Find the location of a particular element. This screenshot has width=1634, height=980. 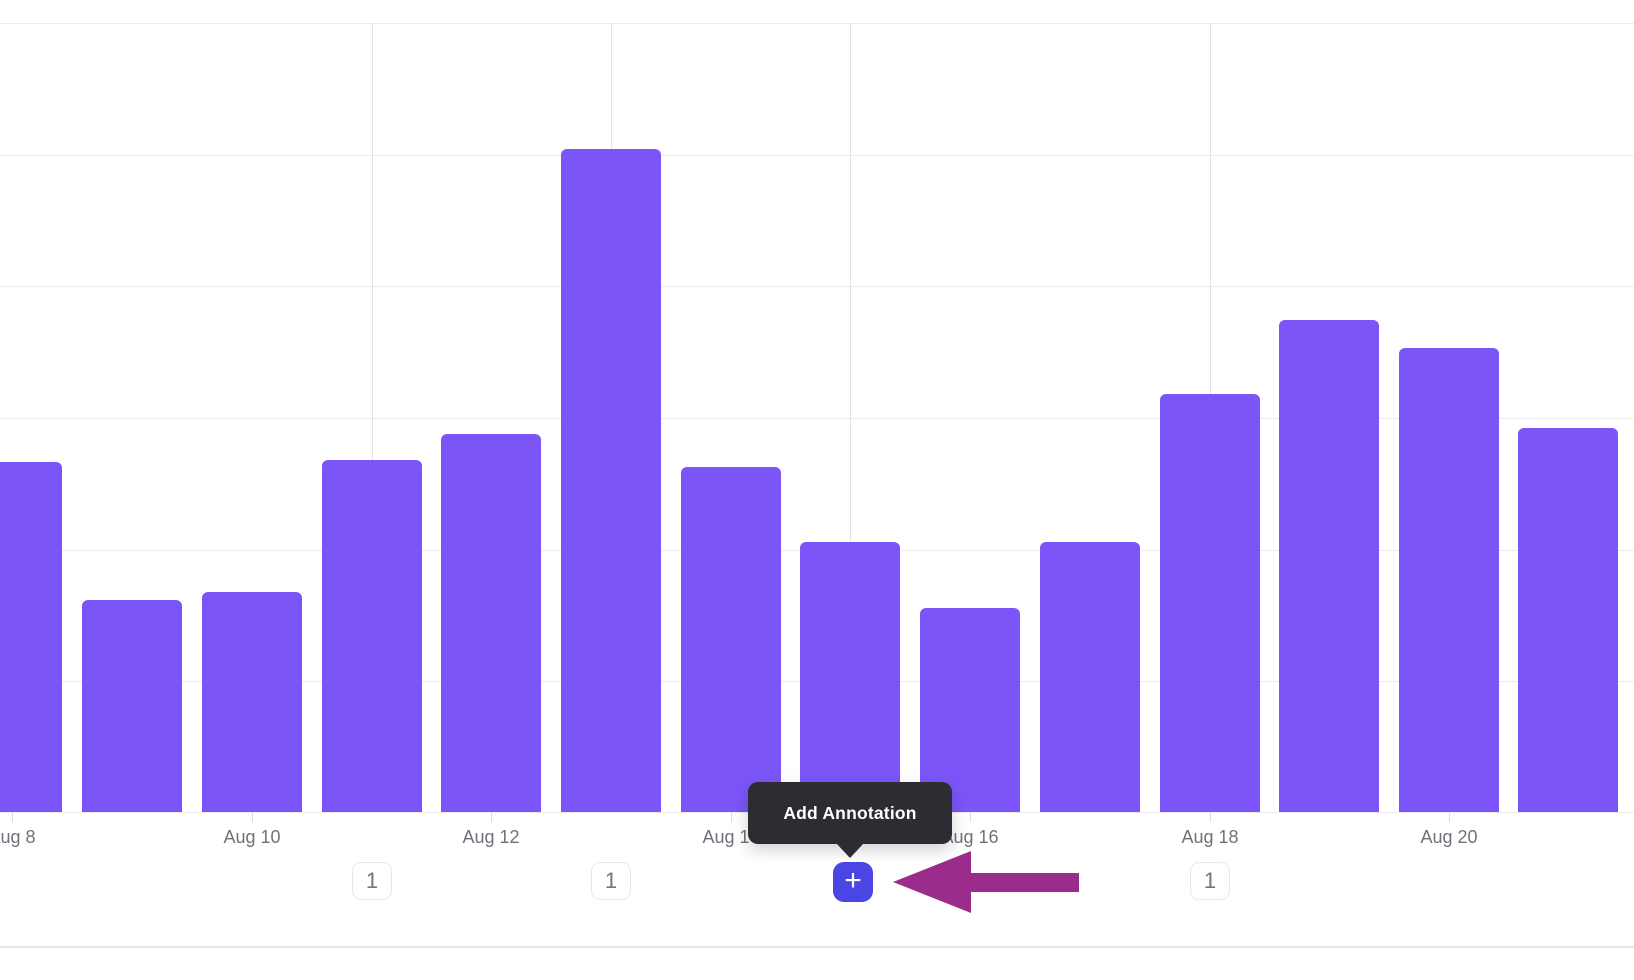

add-annotation-tooltip: Add Annotation is located at coordinates (850, 813).